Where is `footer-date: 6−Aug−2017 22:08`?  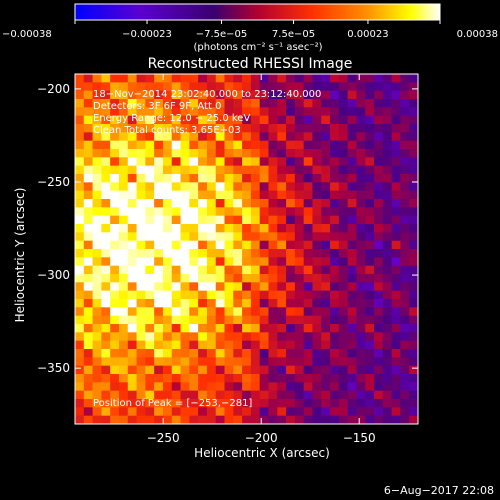
footer-date: 6−Aug−2017 22:08 is located at coordinates (439, 490).